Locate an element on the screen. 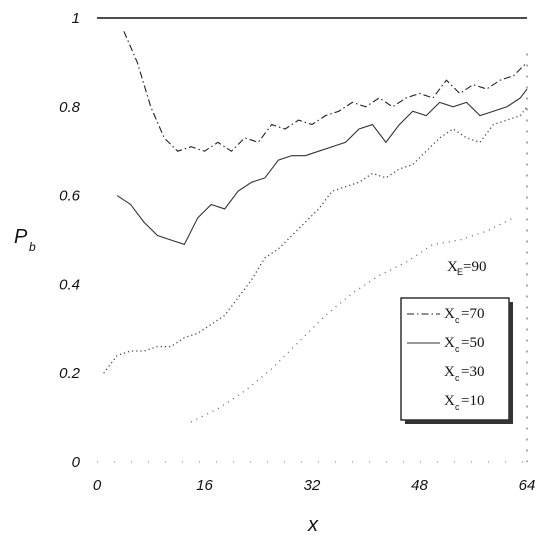 The image size is (540, 537). y-tick-label: 0 is located at coordinates (76, 462).